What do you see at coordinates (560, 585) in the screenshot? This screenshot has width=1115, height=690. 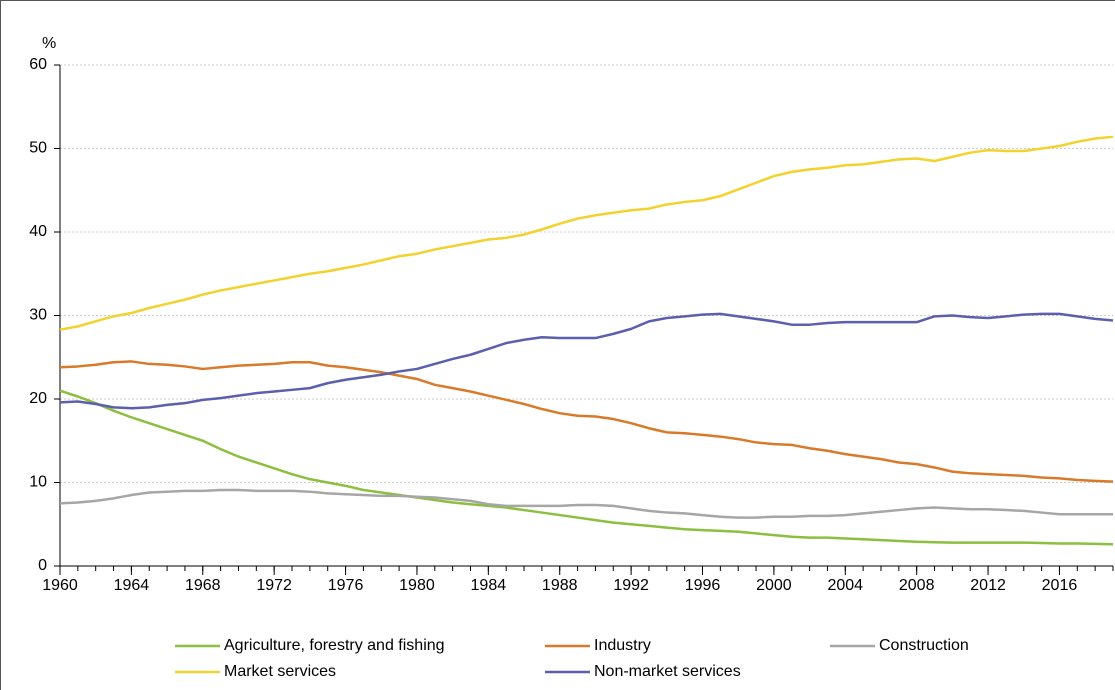 I see `x-tick-label: 1988` at bounding box center [560, 585].